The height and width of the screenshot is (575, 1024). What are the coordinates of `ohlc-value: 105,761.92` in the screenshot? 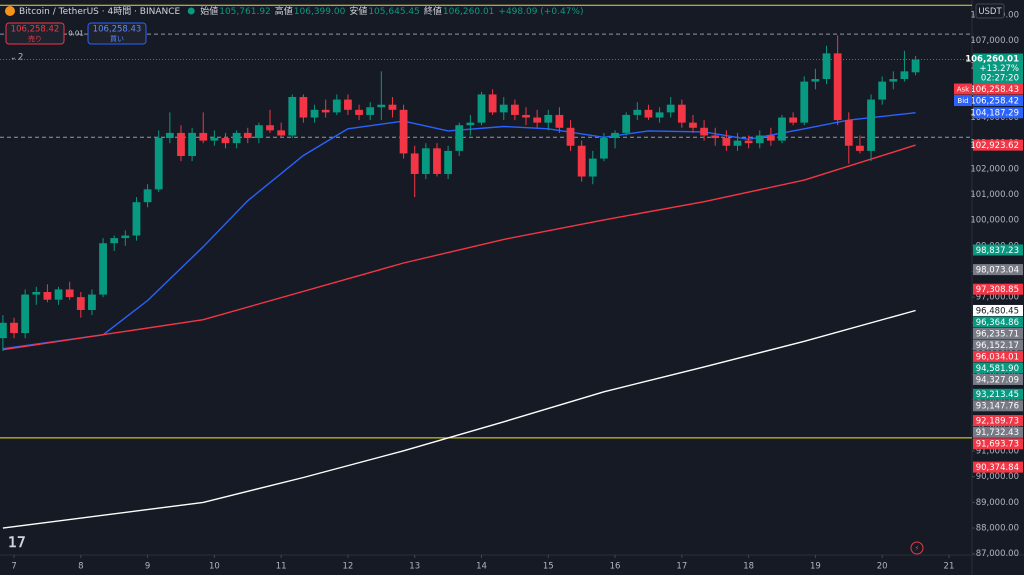 It's located at (245, 12).